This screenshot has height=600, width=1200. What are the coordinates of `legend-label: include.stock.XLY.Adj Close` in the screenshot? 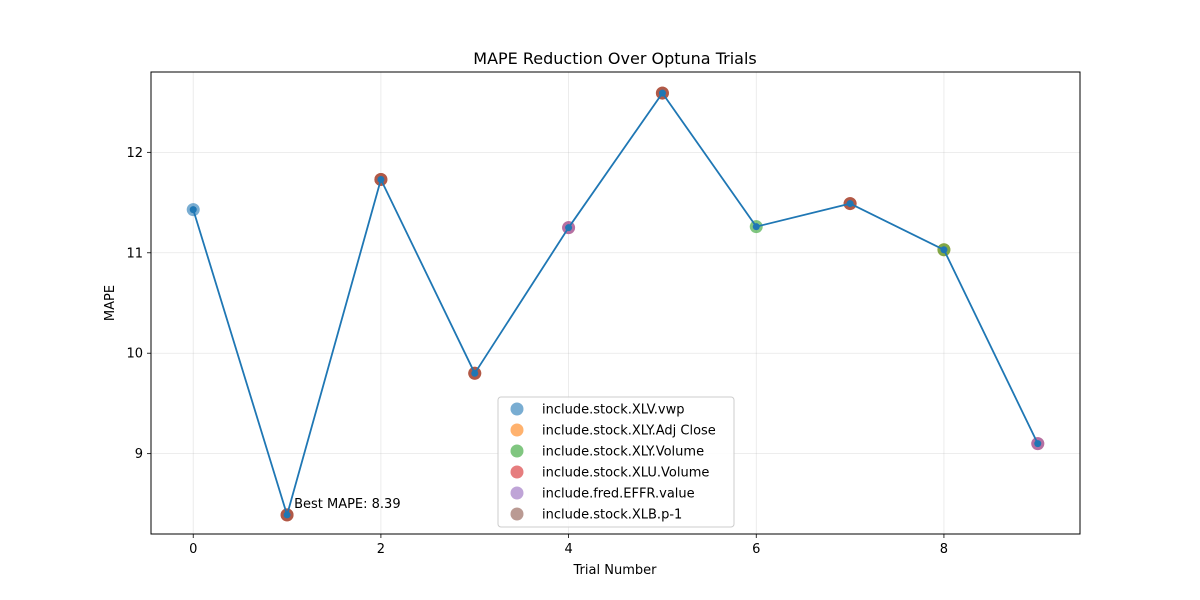 It's located at (629, 431).